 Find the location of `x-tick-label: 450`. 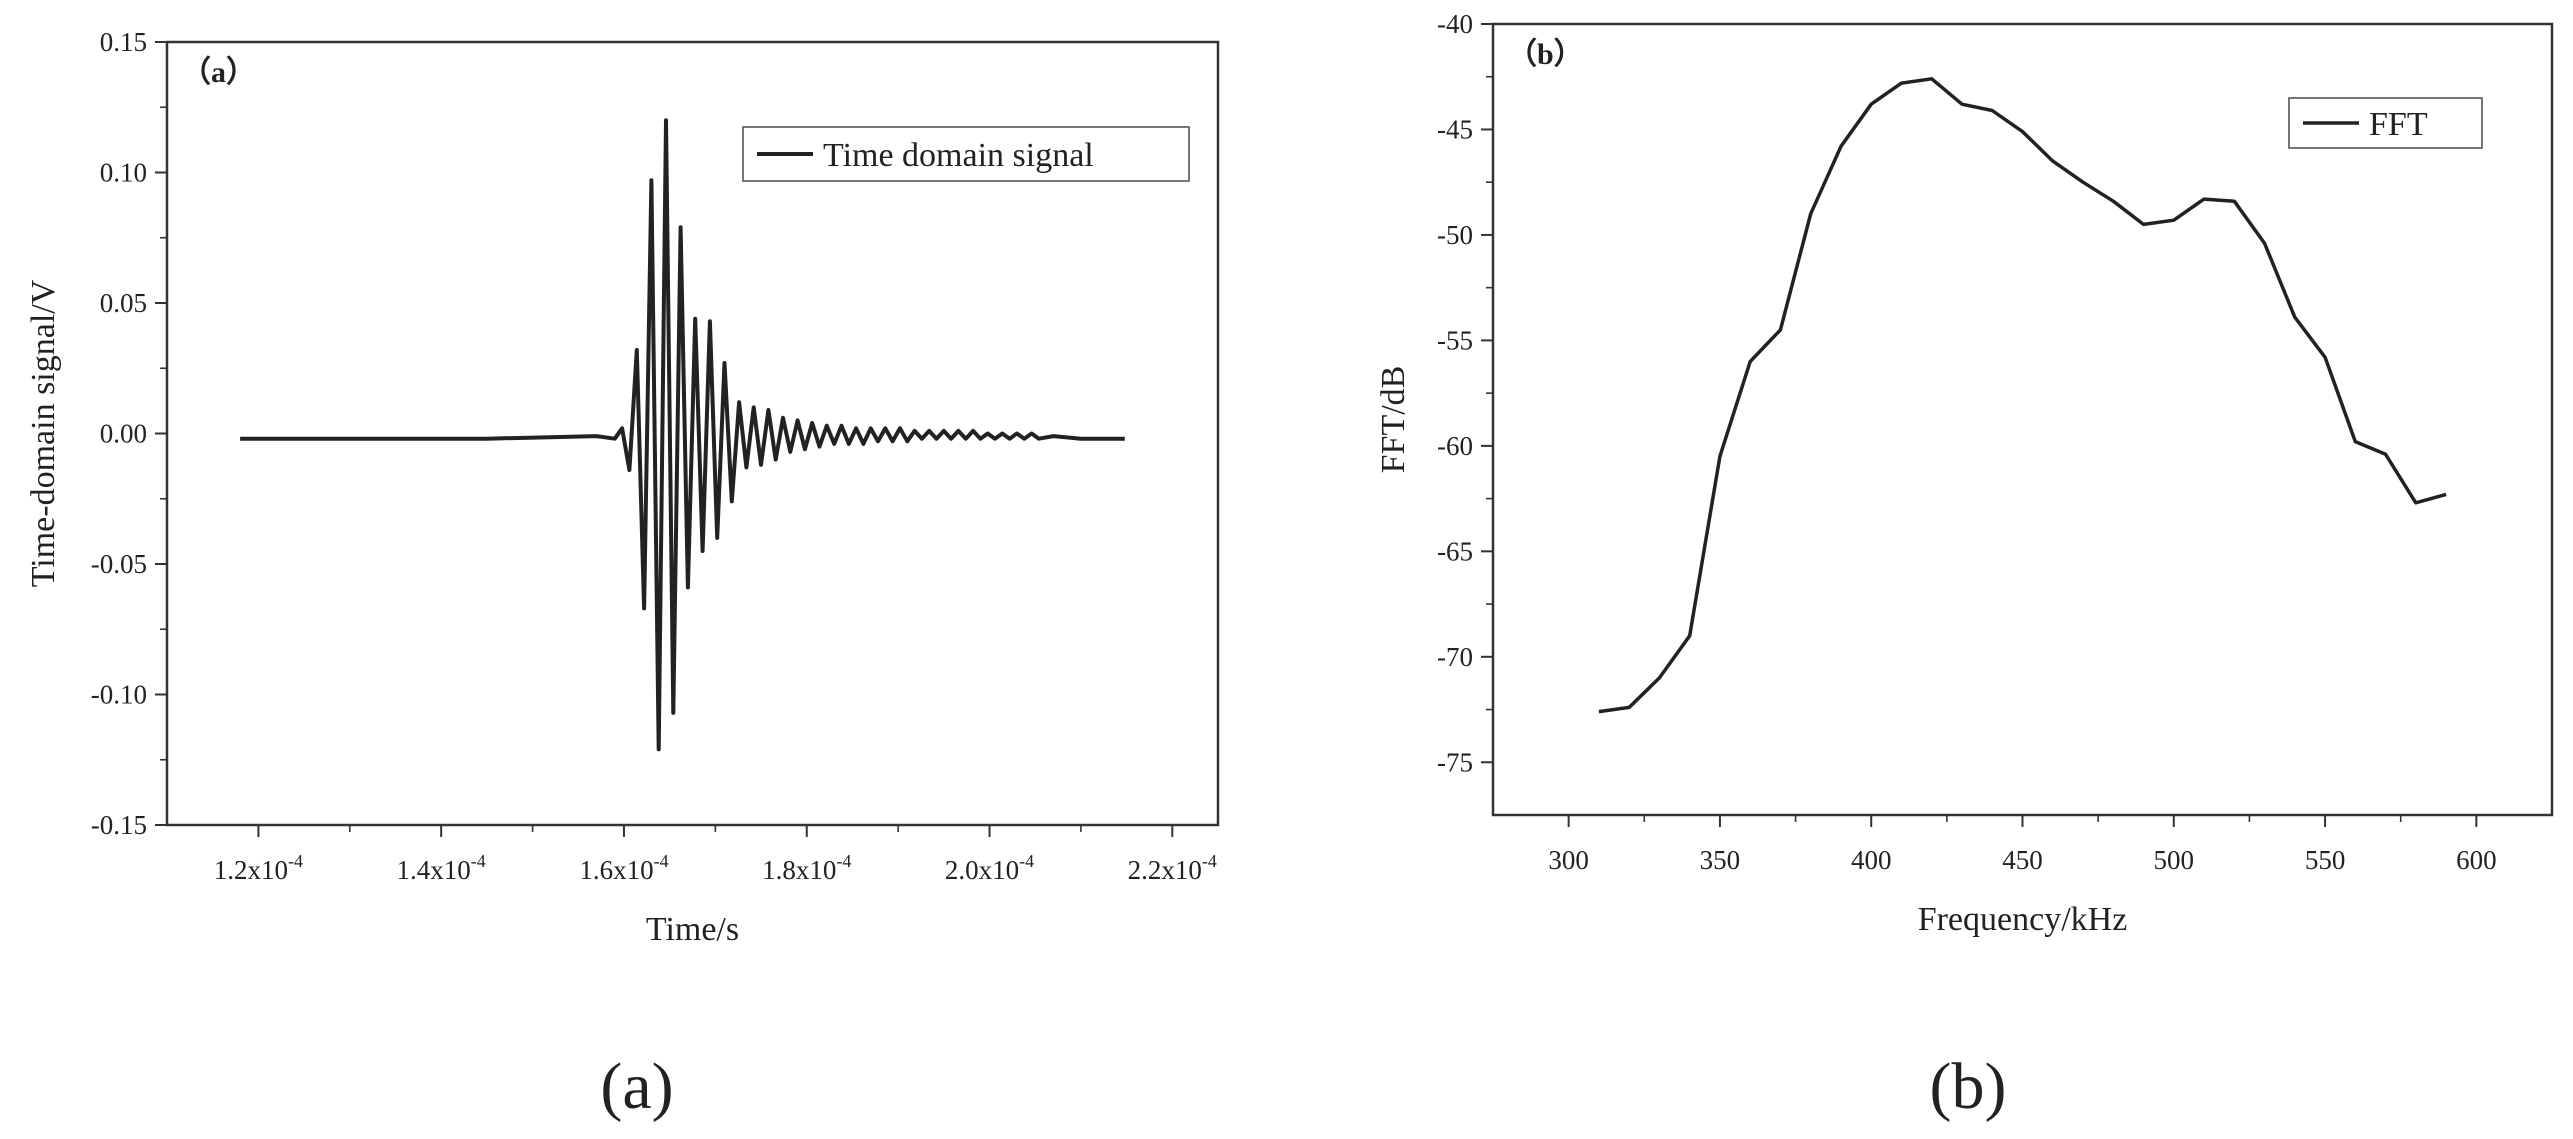

x-tick-label: 450 is located at coordinates (2022, 860).